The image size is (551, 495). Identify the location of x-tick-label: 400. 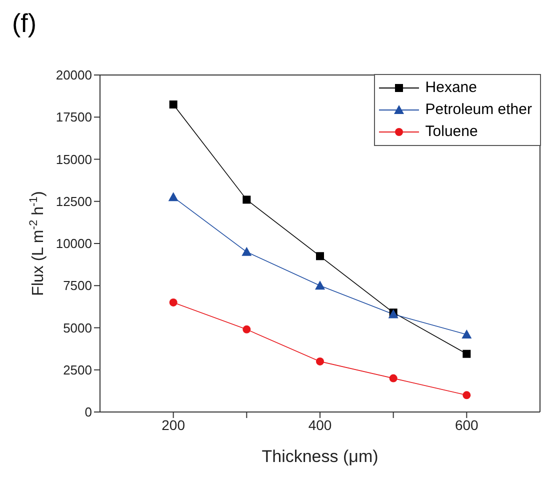
(320, 424).